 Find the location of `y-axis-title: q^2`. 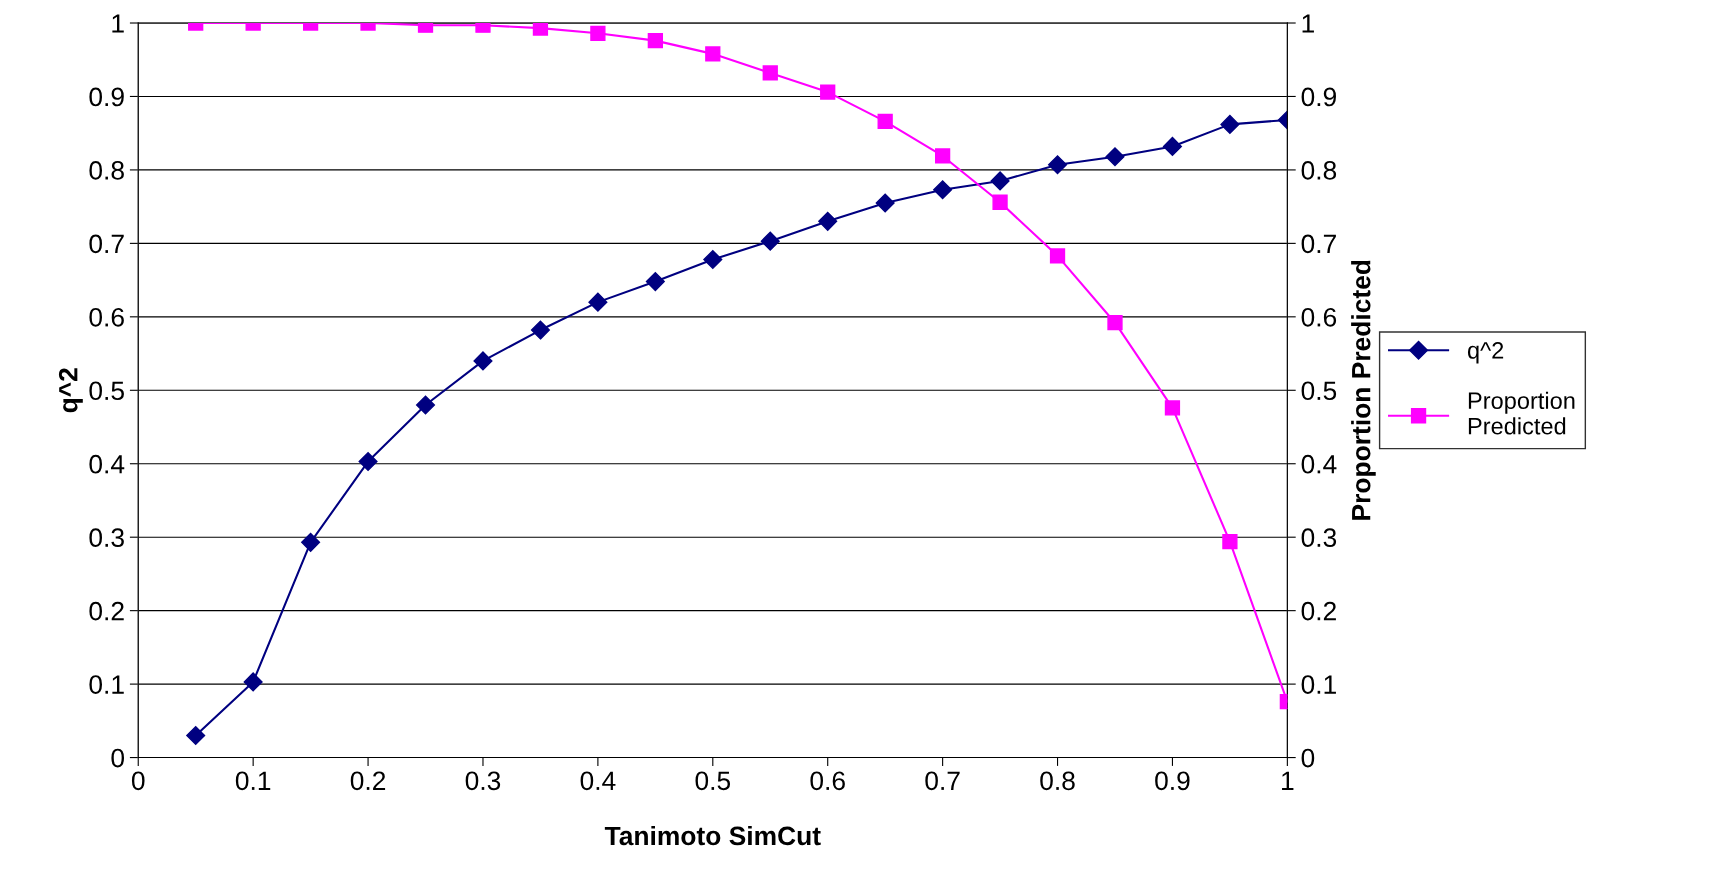

y-axis-title: q^2 is located at coordinates (70, 390).